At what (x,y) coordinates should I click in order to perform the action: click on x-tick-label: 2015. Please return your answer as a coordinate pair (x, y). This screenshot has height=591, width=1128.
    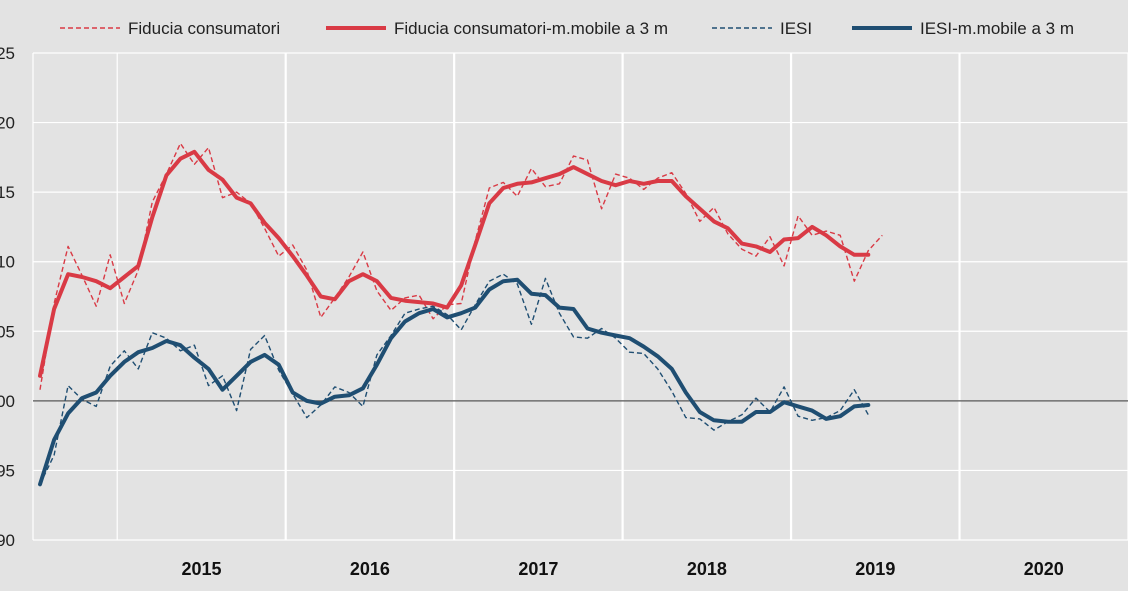
    Looking at the image, I should click on (201, 569).